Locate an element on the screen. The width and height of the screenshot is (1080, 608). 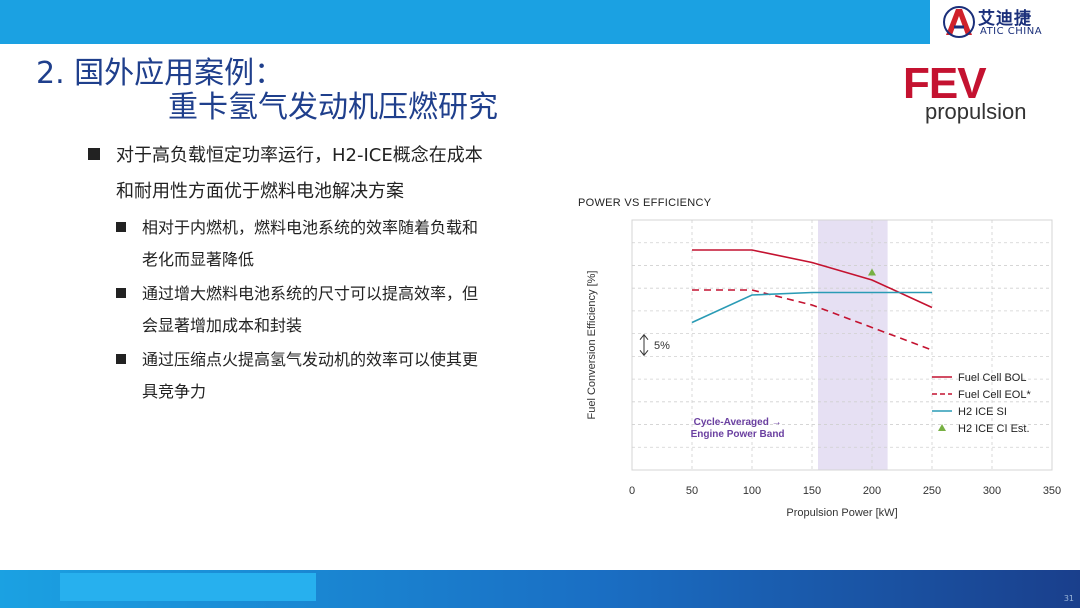
fev-logo-sub: propulsion is located at coordinates (976, 111).